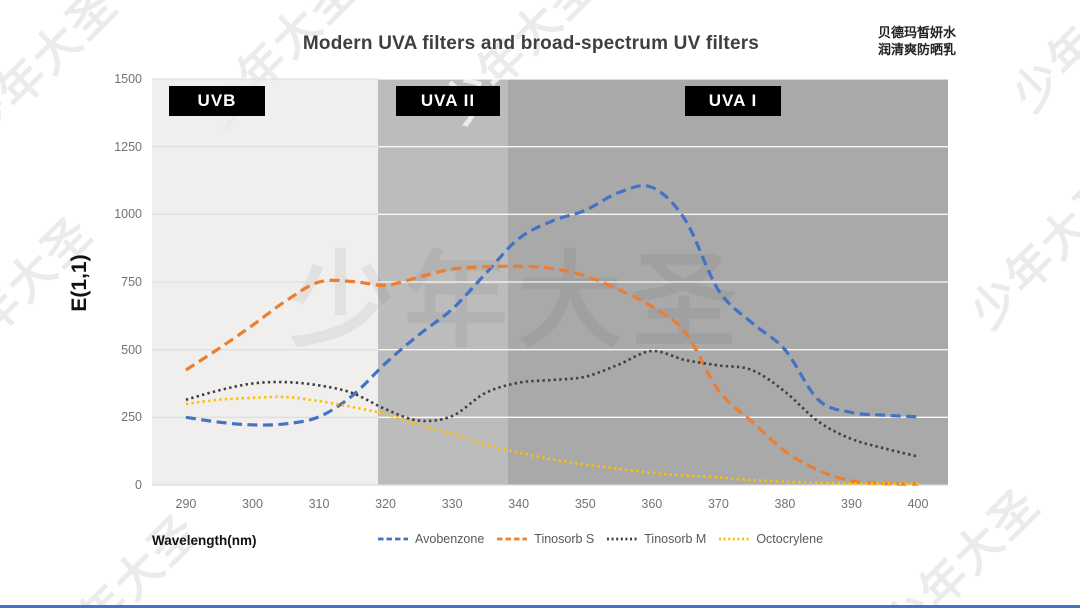 This screenshot has width=1080, height=608. What do you see at coordinates (448, 101) in the screenshot?
I see `band-label-uva2: UVA II` at bounding box center [448, 101].